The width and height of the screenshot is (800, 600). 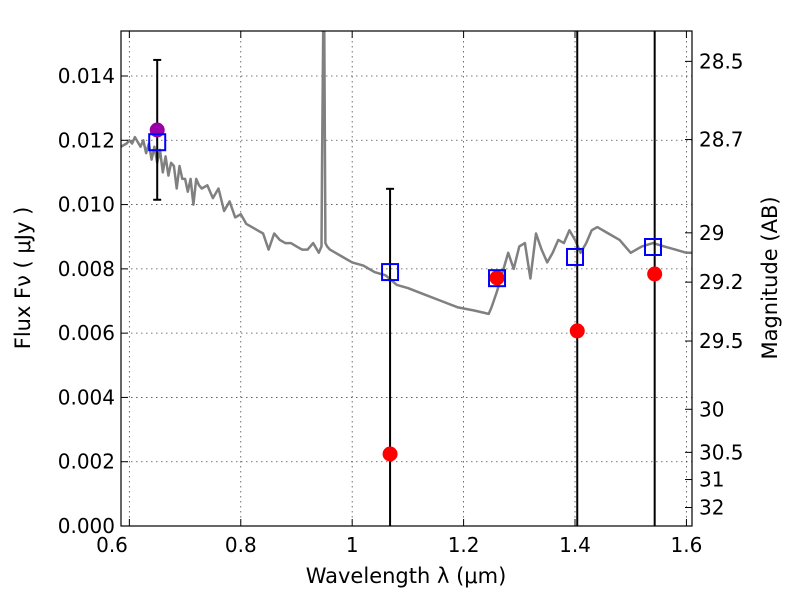 I want to click on x-tick-label: 1.6, so click(x=687, y=545).